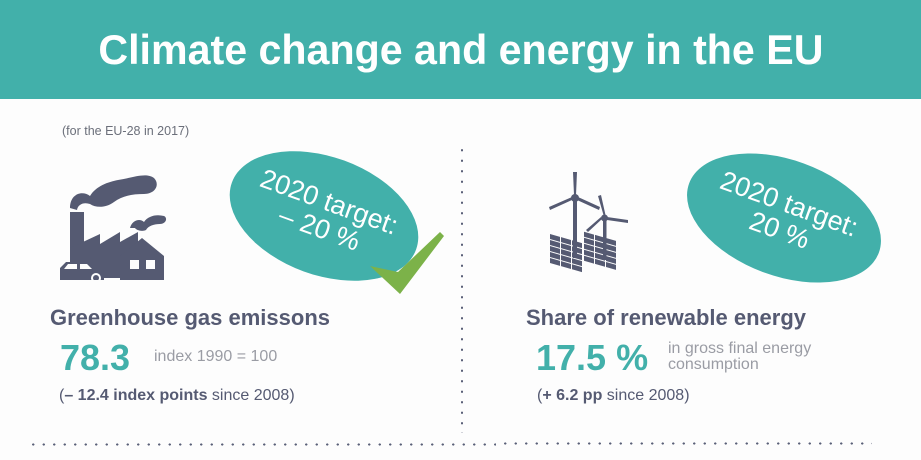 The image size is (921, 460). Describe the element at coordinates (262, 444) in the screenshot. I see `horizontal-divider-left` at that location.